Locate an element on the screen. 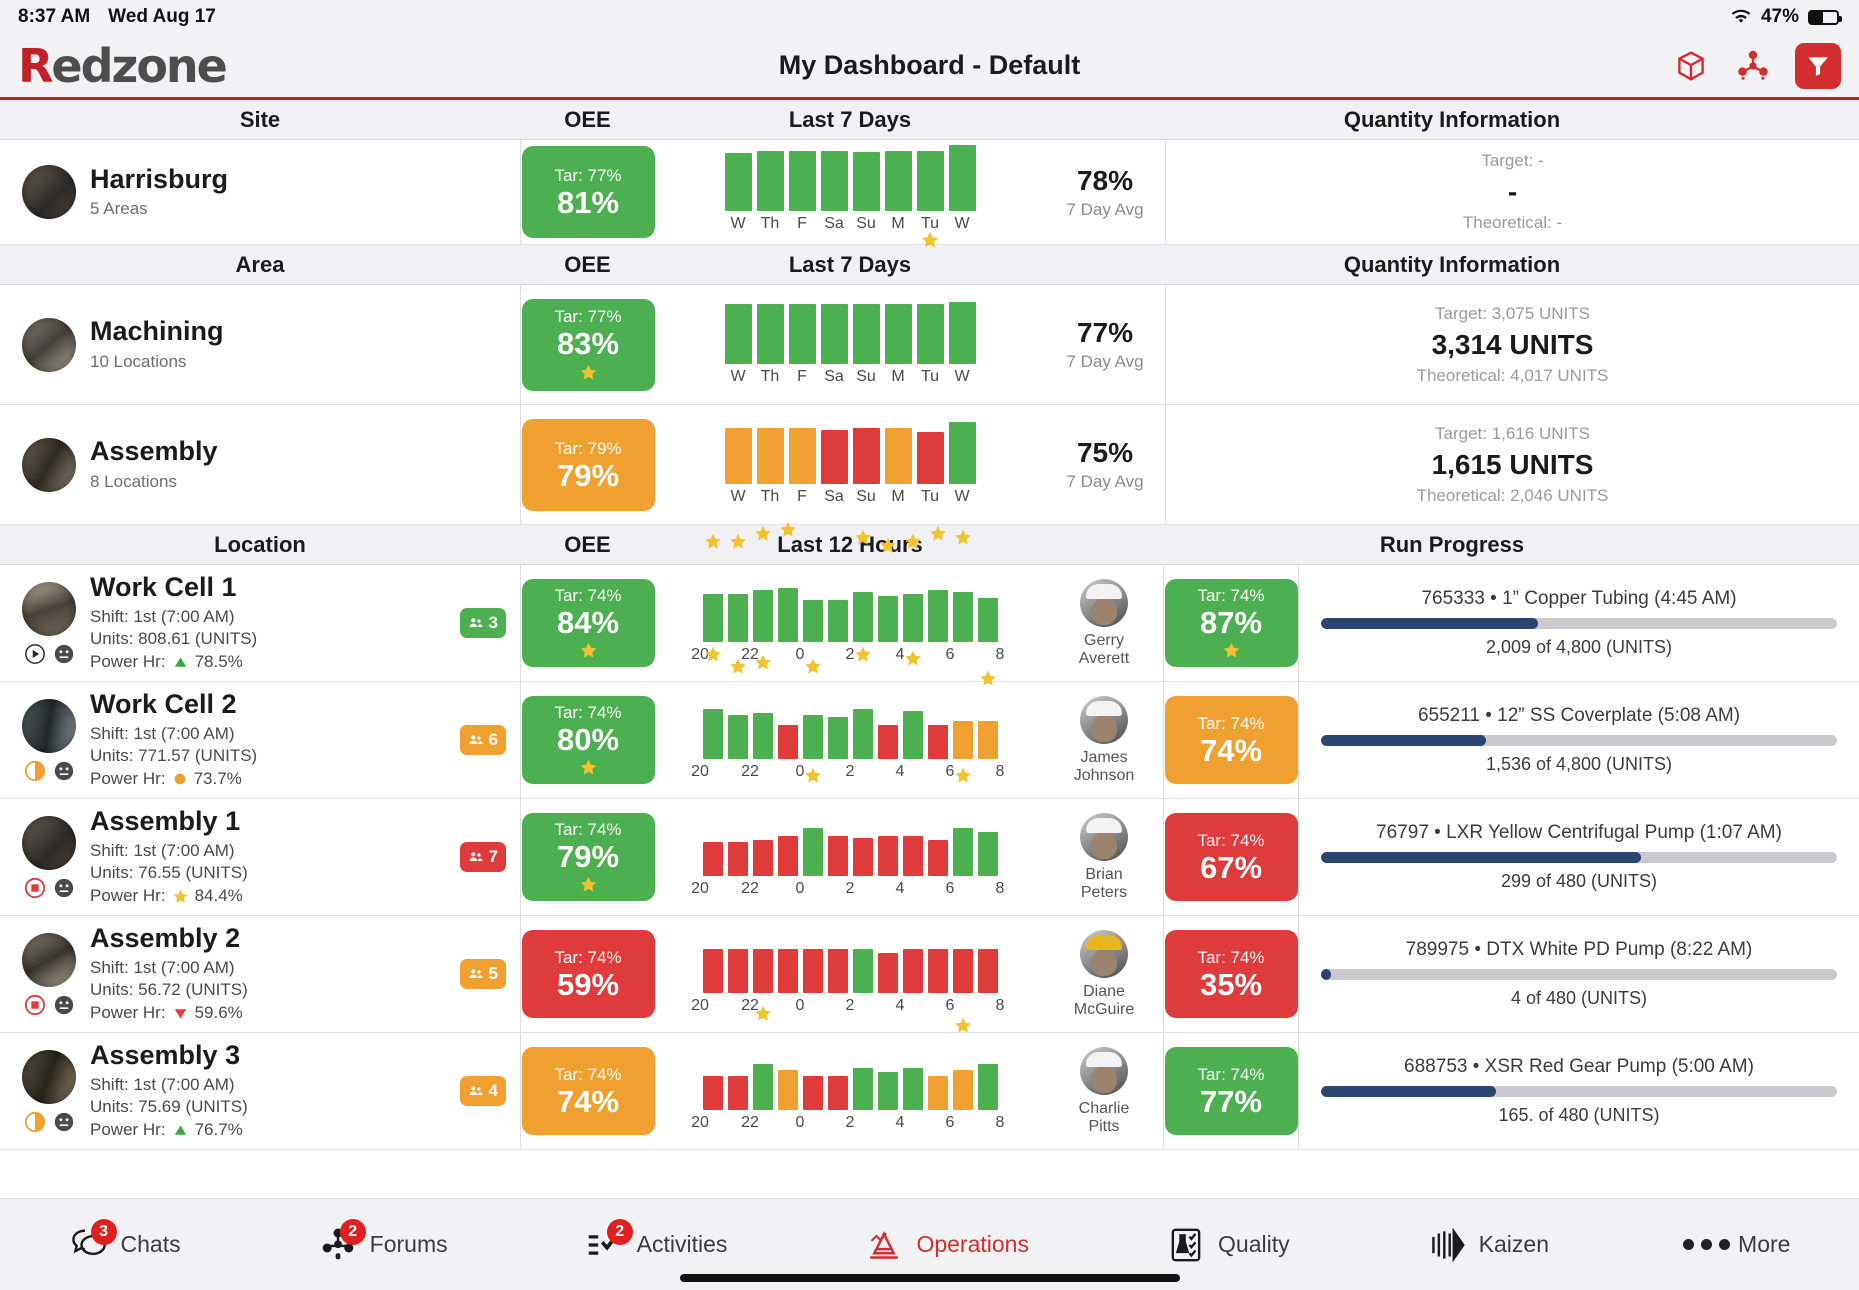  tab-label: Kaizen is located at coordinates (1513, 1244).